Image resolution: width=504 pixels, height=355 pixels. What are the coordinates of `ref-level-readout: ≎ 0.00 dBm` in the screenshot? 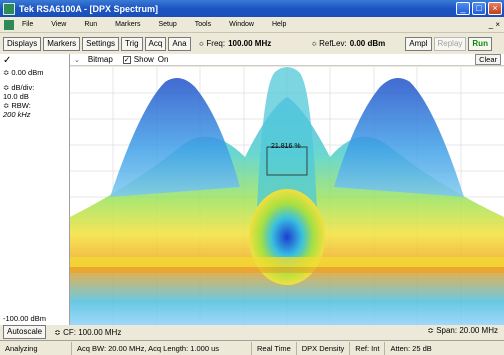 It's located at (23, 72).